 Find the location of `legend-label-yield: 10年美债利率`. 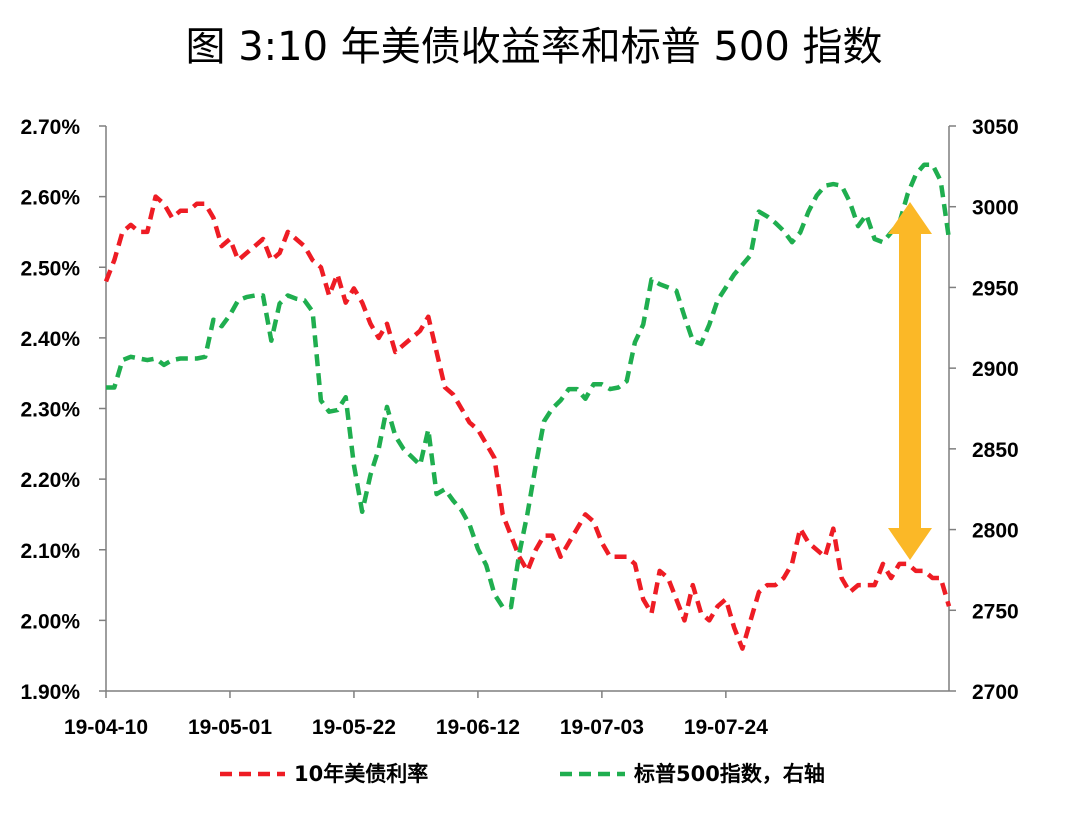

legend-label-yield: 10年美债利率 is located at coordinates (361, 774).